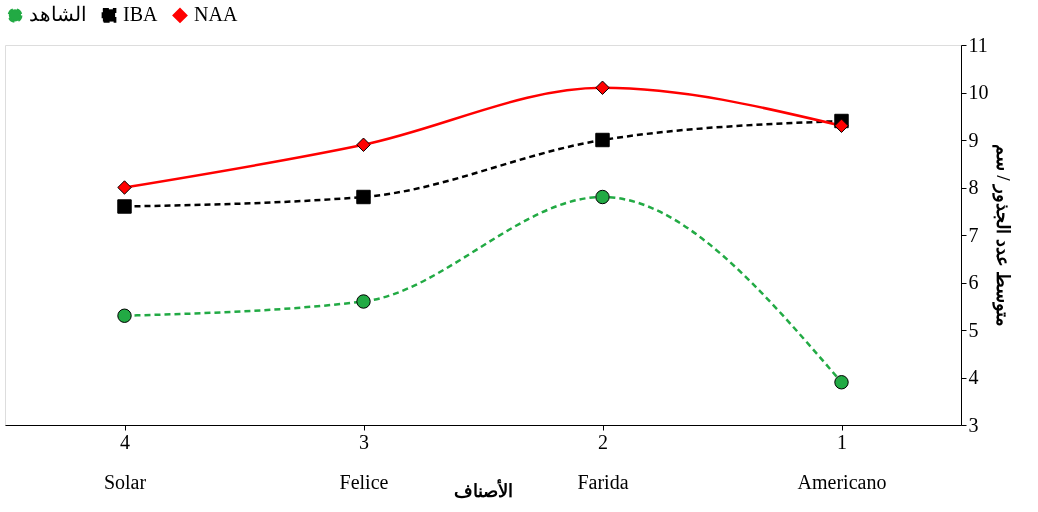 The width and height of the screenshot is (1038, 512). What do you see at coordinates (140, 14) in the screenshot?
I see `legend-label: IBA` at bounding box center [140, 14].